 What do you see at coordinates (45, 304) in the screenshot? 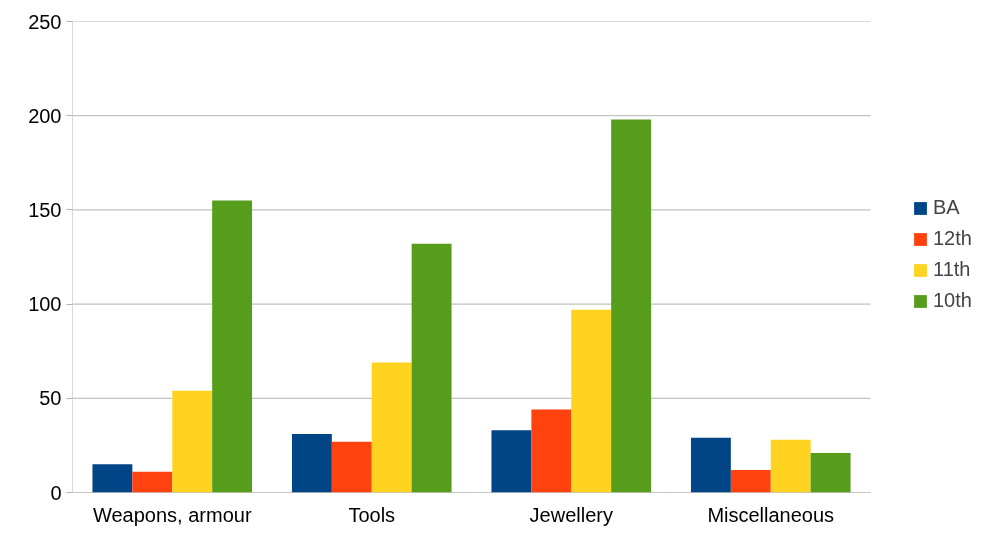
I see `y-tick-label: 100` at bounding box center [45, 304].